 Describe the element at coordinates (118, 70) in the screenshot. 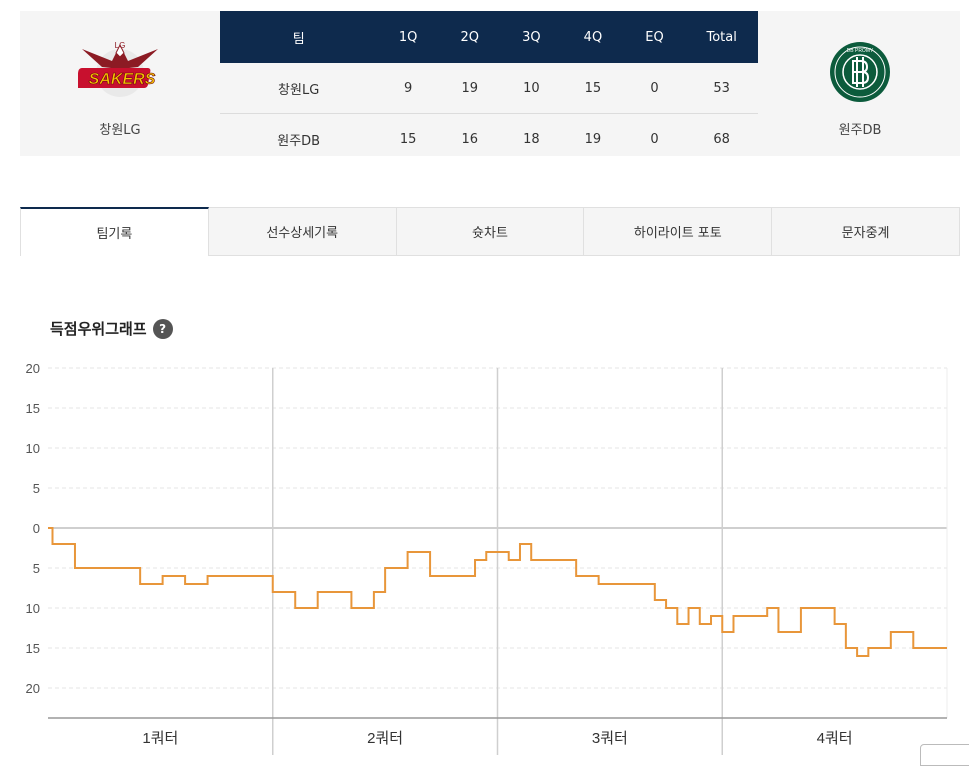

I see `sakers-logo-icon: LG SAKERS` at that location.